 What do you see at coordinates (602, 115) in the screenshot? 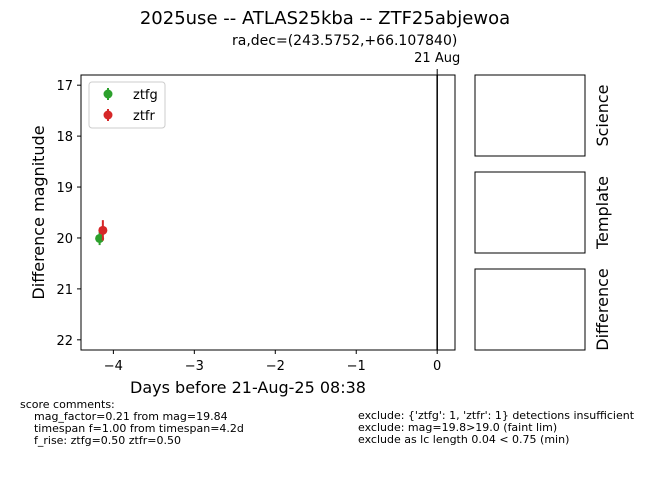
I see `science-panel-label: Science` at bounding box center [602, 115].